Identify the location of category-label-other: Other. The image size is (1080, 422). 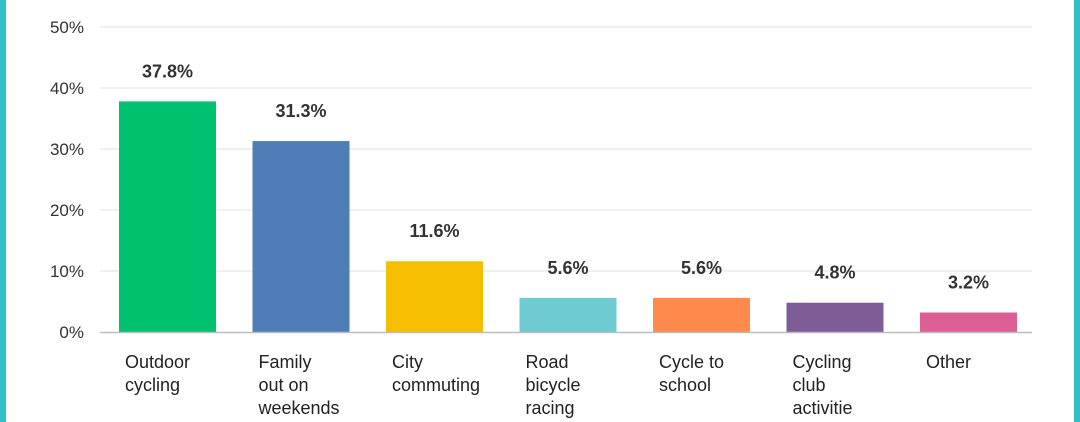
(948, 362).